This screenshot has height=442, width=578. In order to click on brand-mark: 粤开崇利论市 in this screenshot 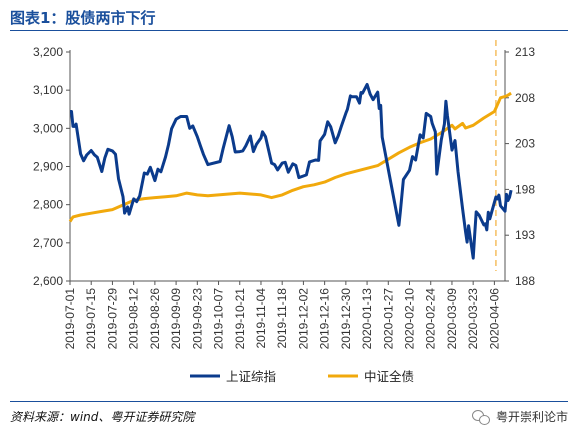, I will do `click(519, 416)`.